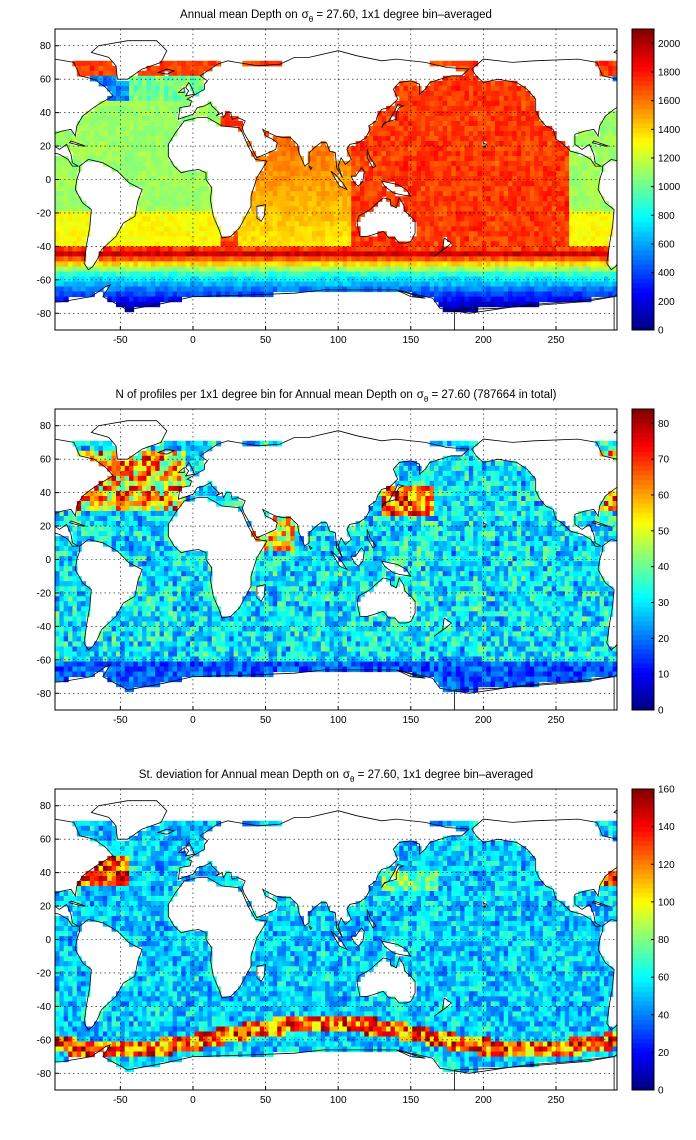 The width and height of the screenshot is (696, 1140). Describe the element at coordinates (643, 32) in the screenshot. I see `colorbar-band` at that location.